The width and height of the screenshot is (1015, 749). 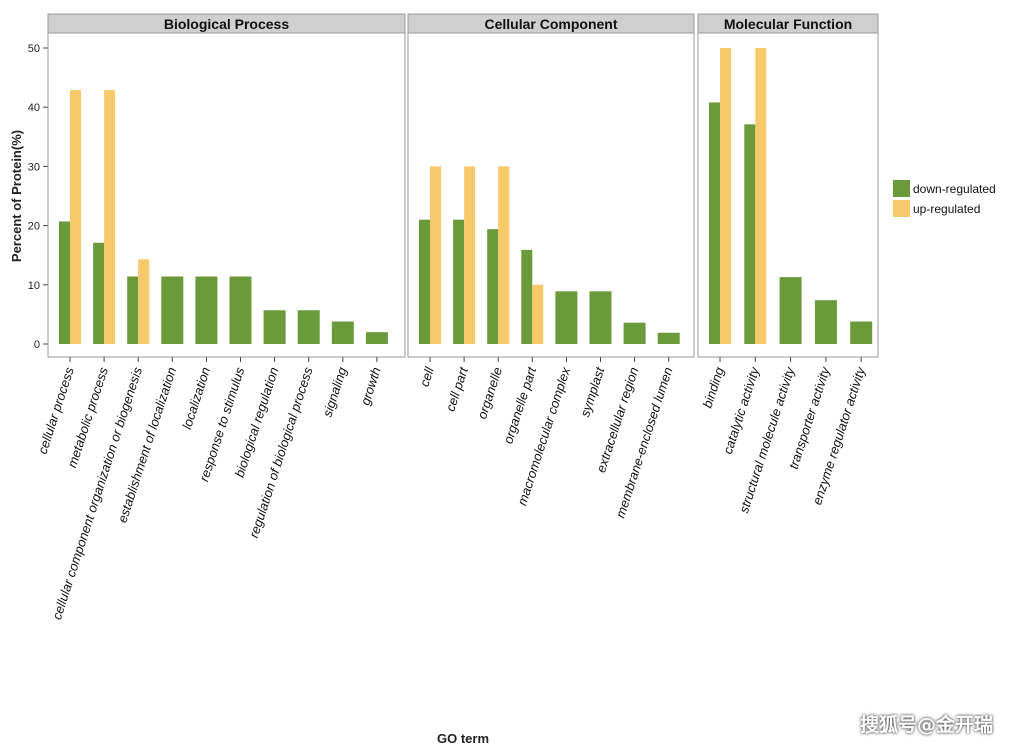 I want to click on x-category-label: localization, so click(x=196, y=398).